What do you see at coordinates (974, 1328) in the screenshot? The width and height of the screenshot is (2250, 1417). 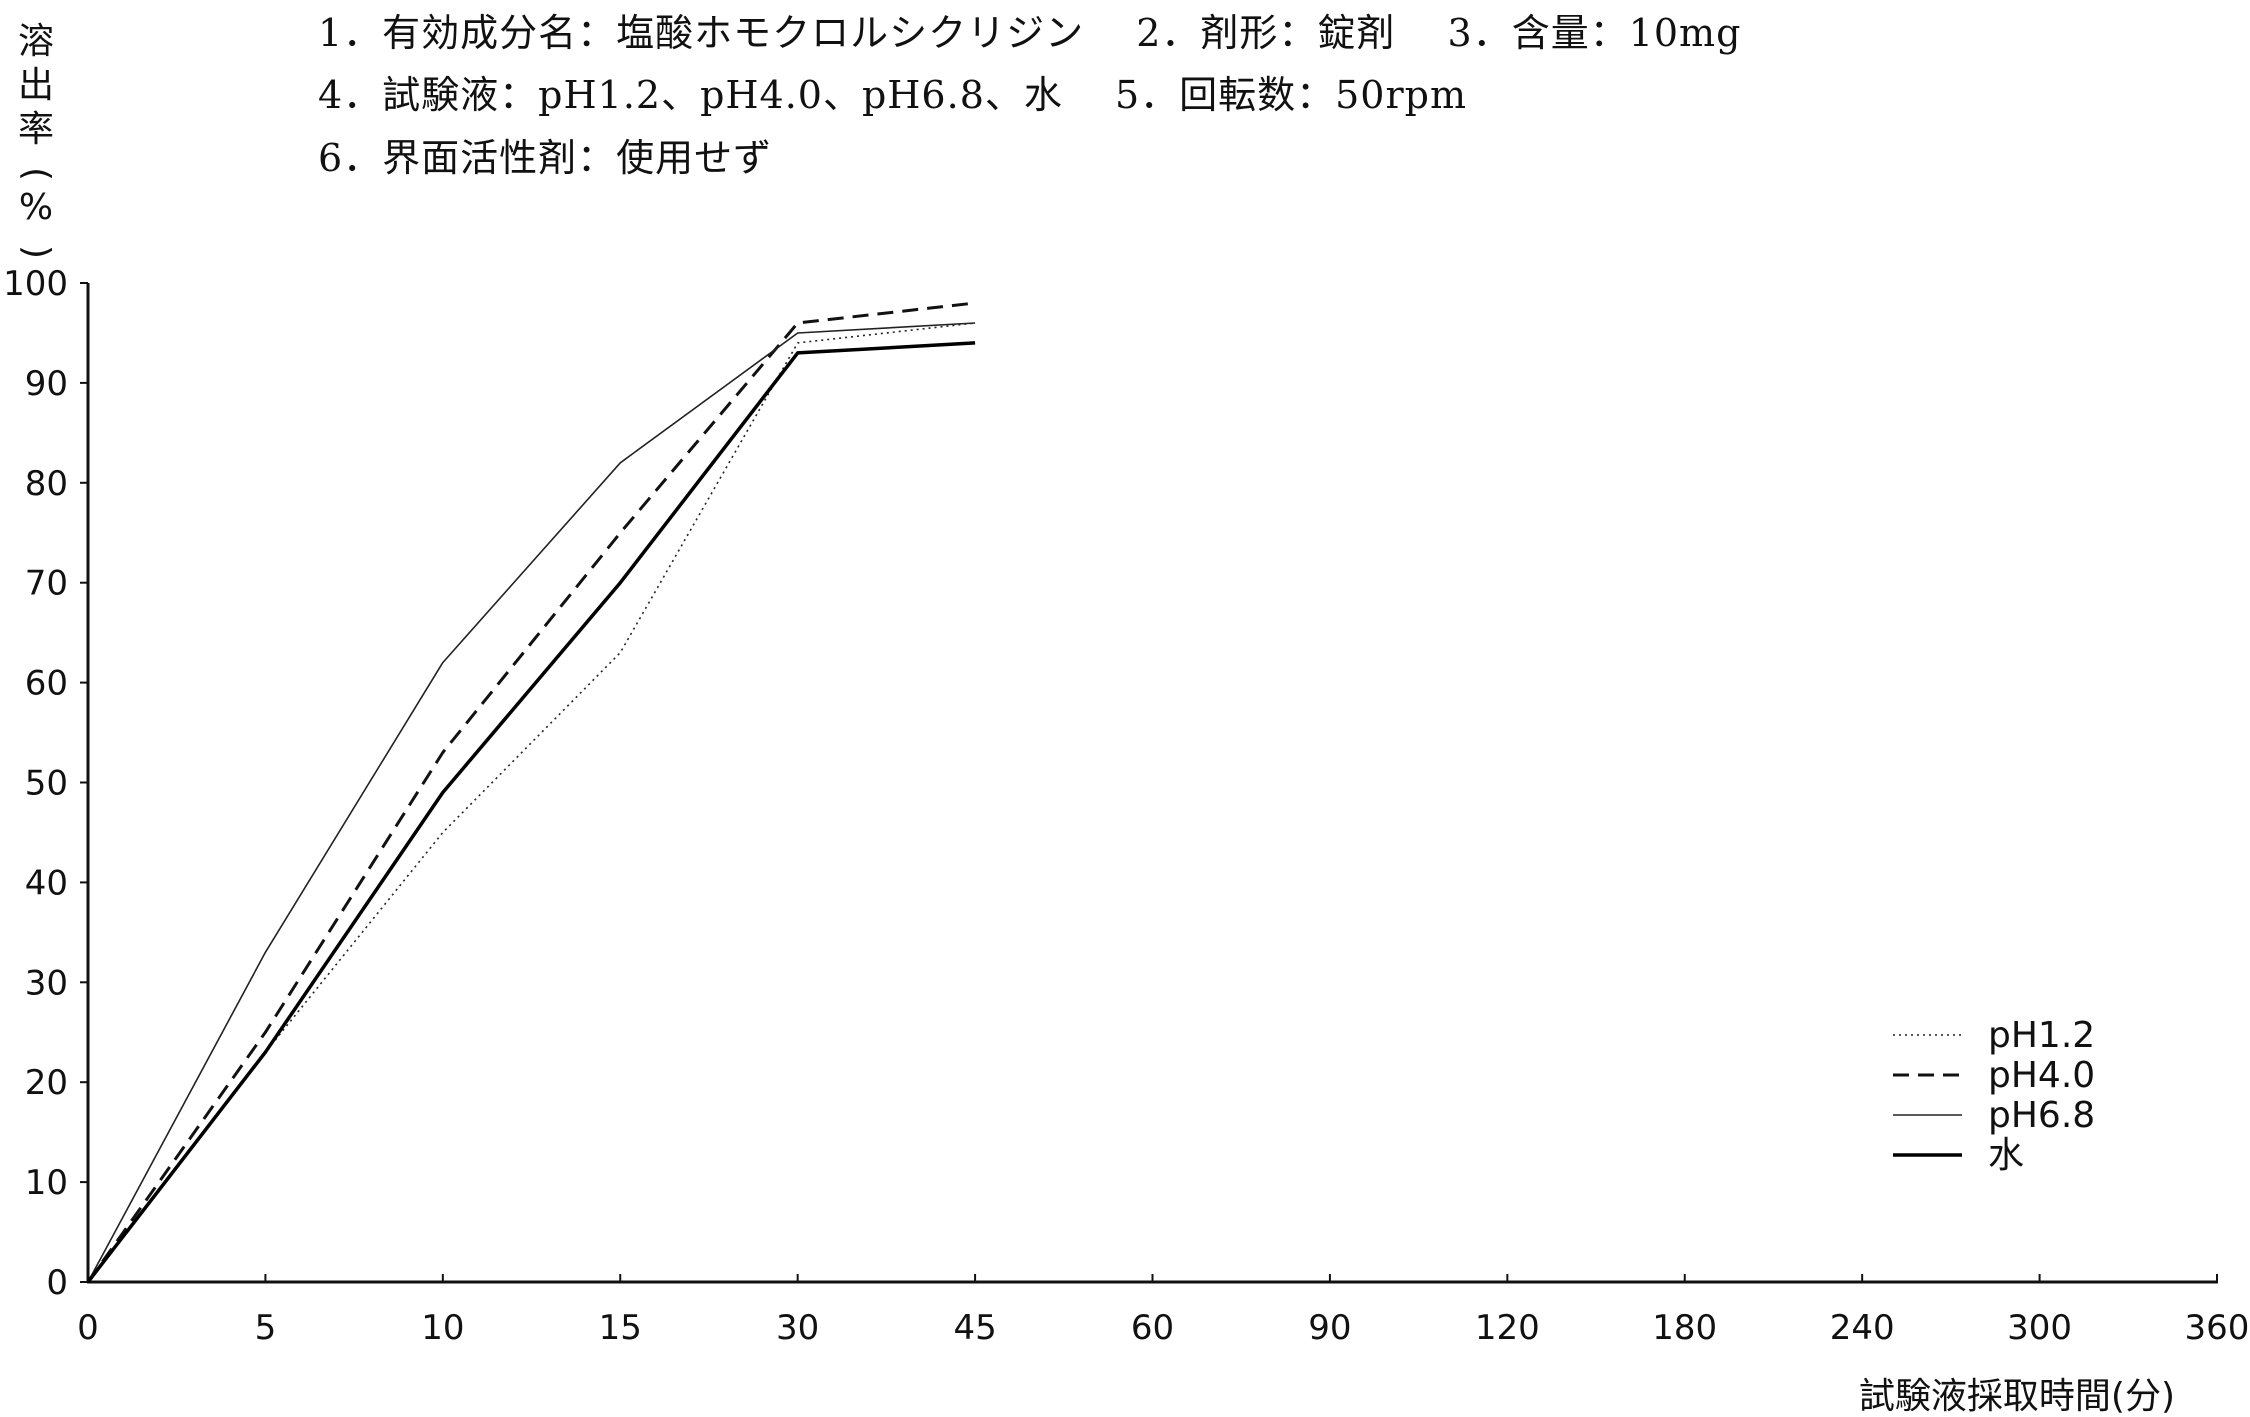 I see `x-tick-label: 45` at bounding box center [974, 1328].